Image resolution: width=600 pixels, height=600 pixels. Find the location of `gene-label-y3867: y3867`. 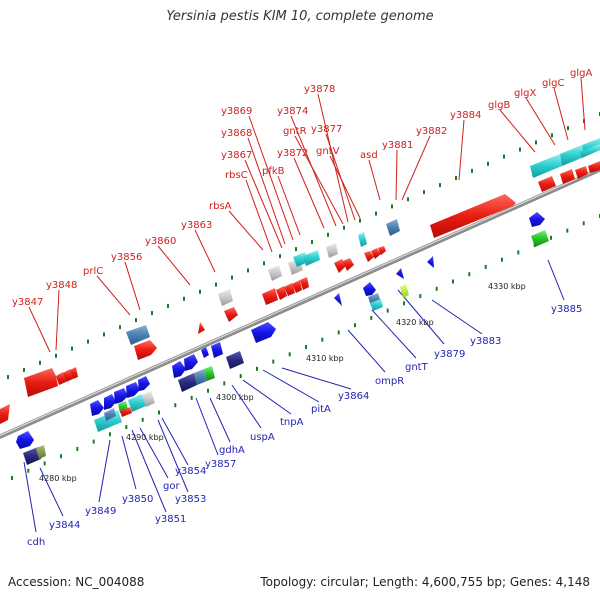

gene-label-y3867: y3867 is located at coordinates (236, 155).